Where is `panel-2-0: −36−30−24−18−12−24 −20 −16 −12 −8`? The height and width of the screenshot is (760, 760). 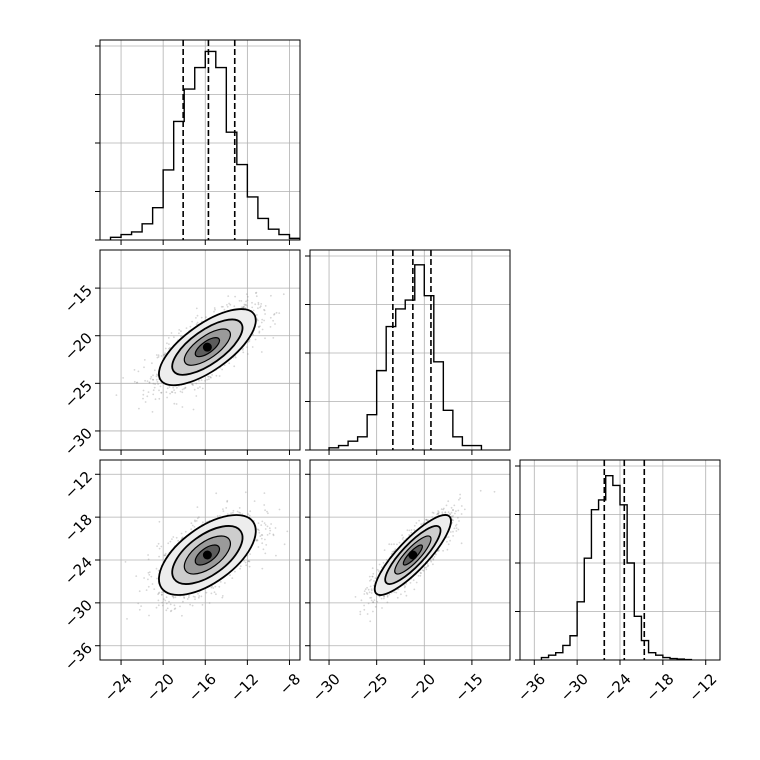
panel-2-0: −36−30−24−18−12−24 −20 −16 −12 −8 is located at coordinates (182, 582).